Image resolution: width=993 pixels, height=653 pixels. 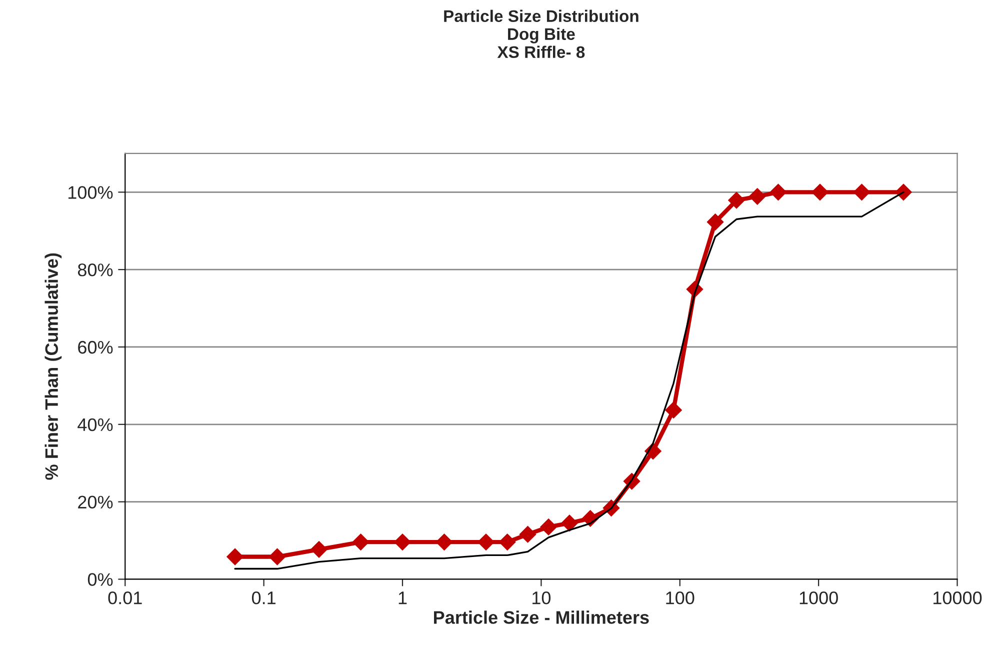 What do you see at coordinates (541, 597) in the screenshot?
I see `x-tick-label: 10` at bounding box center [541, 597].